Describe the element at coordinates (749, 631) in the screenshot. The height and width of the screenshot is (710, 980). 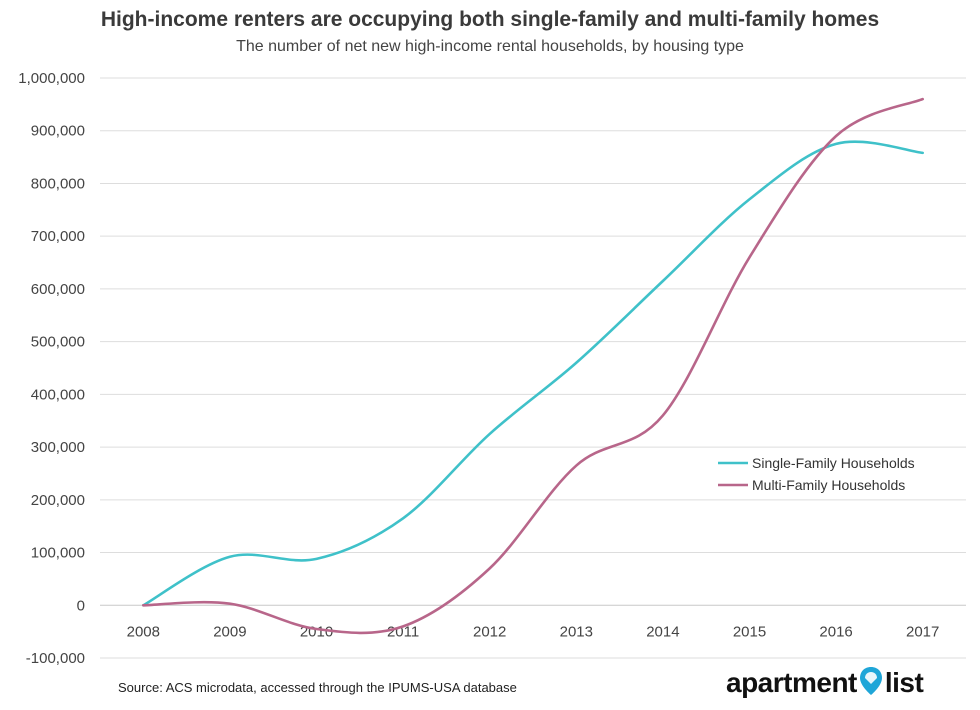
I see `x-tick-label: 2015` at that location.